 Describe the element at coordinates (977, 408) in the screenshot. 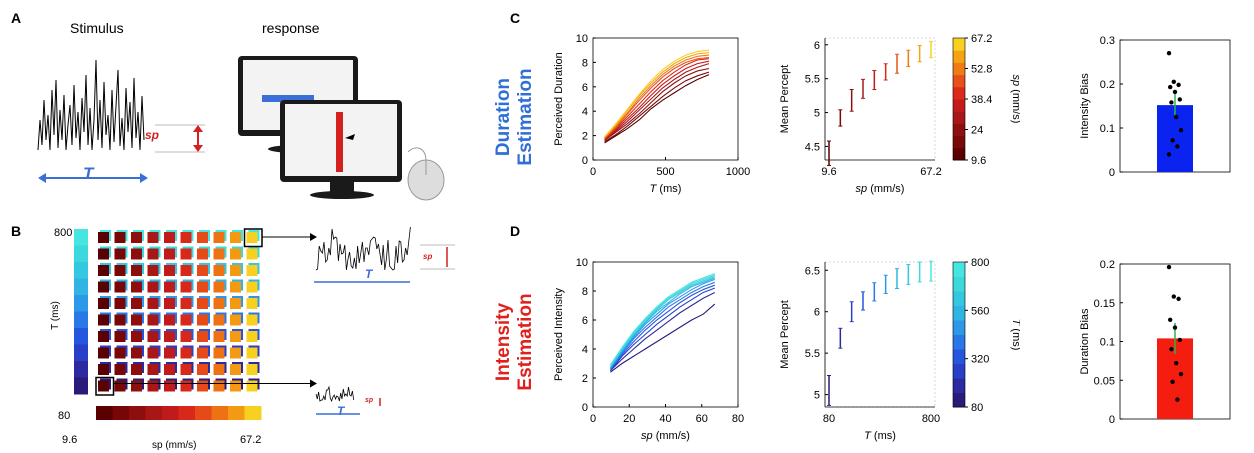

I see `colorbar-tick-label: 80` at that location.